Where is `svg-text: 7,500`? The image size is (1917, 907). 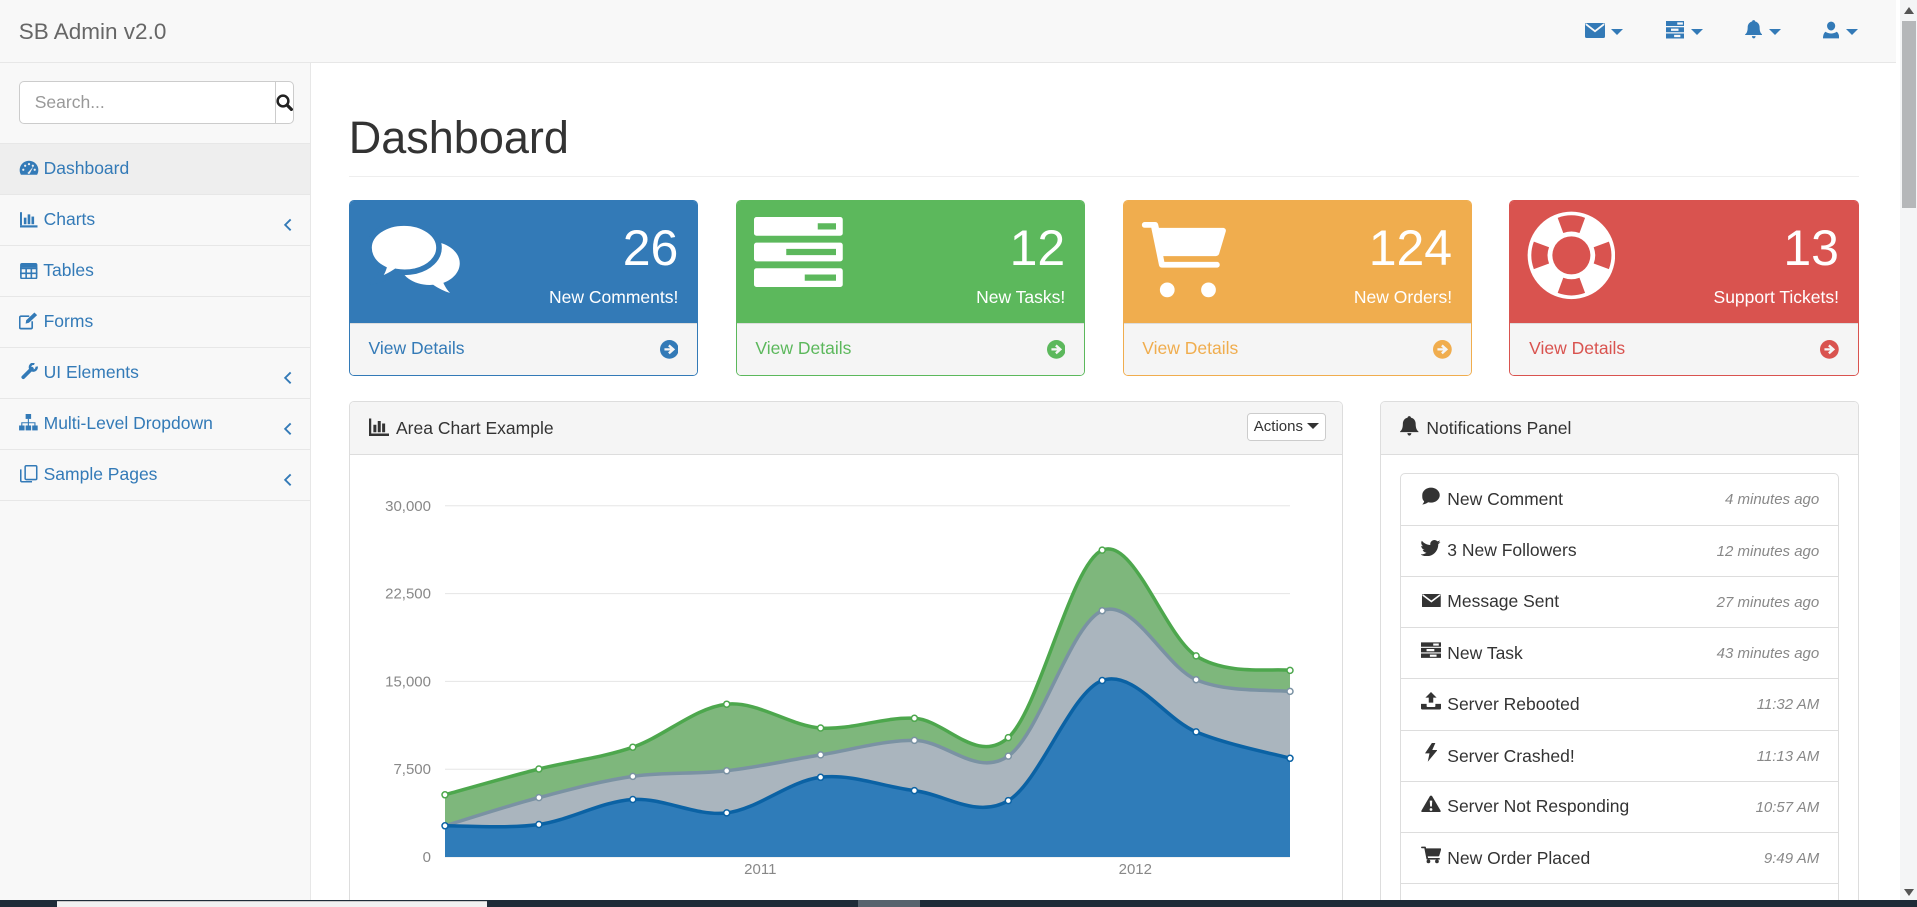 svg-text: 7,500 is located at coordinates (412, 769).